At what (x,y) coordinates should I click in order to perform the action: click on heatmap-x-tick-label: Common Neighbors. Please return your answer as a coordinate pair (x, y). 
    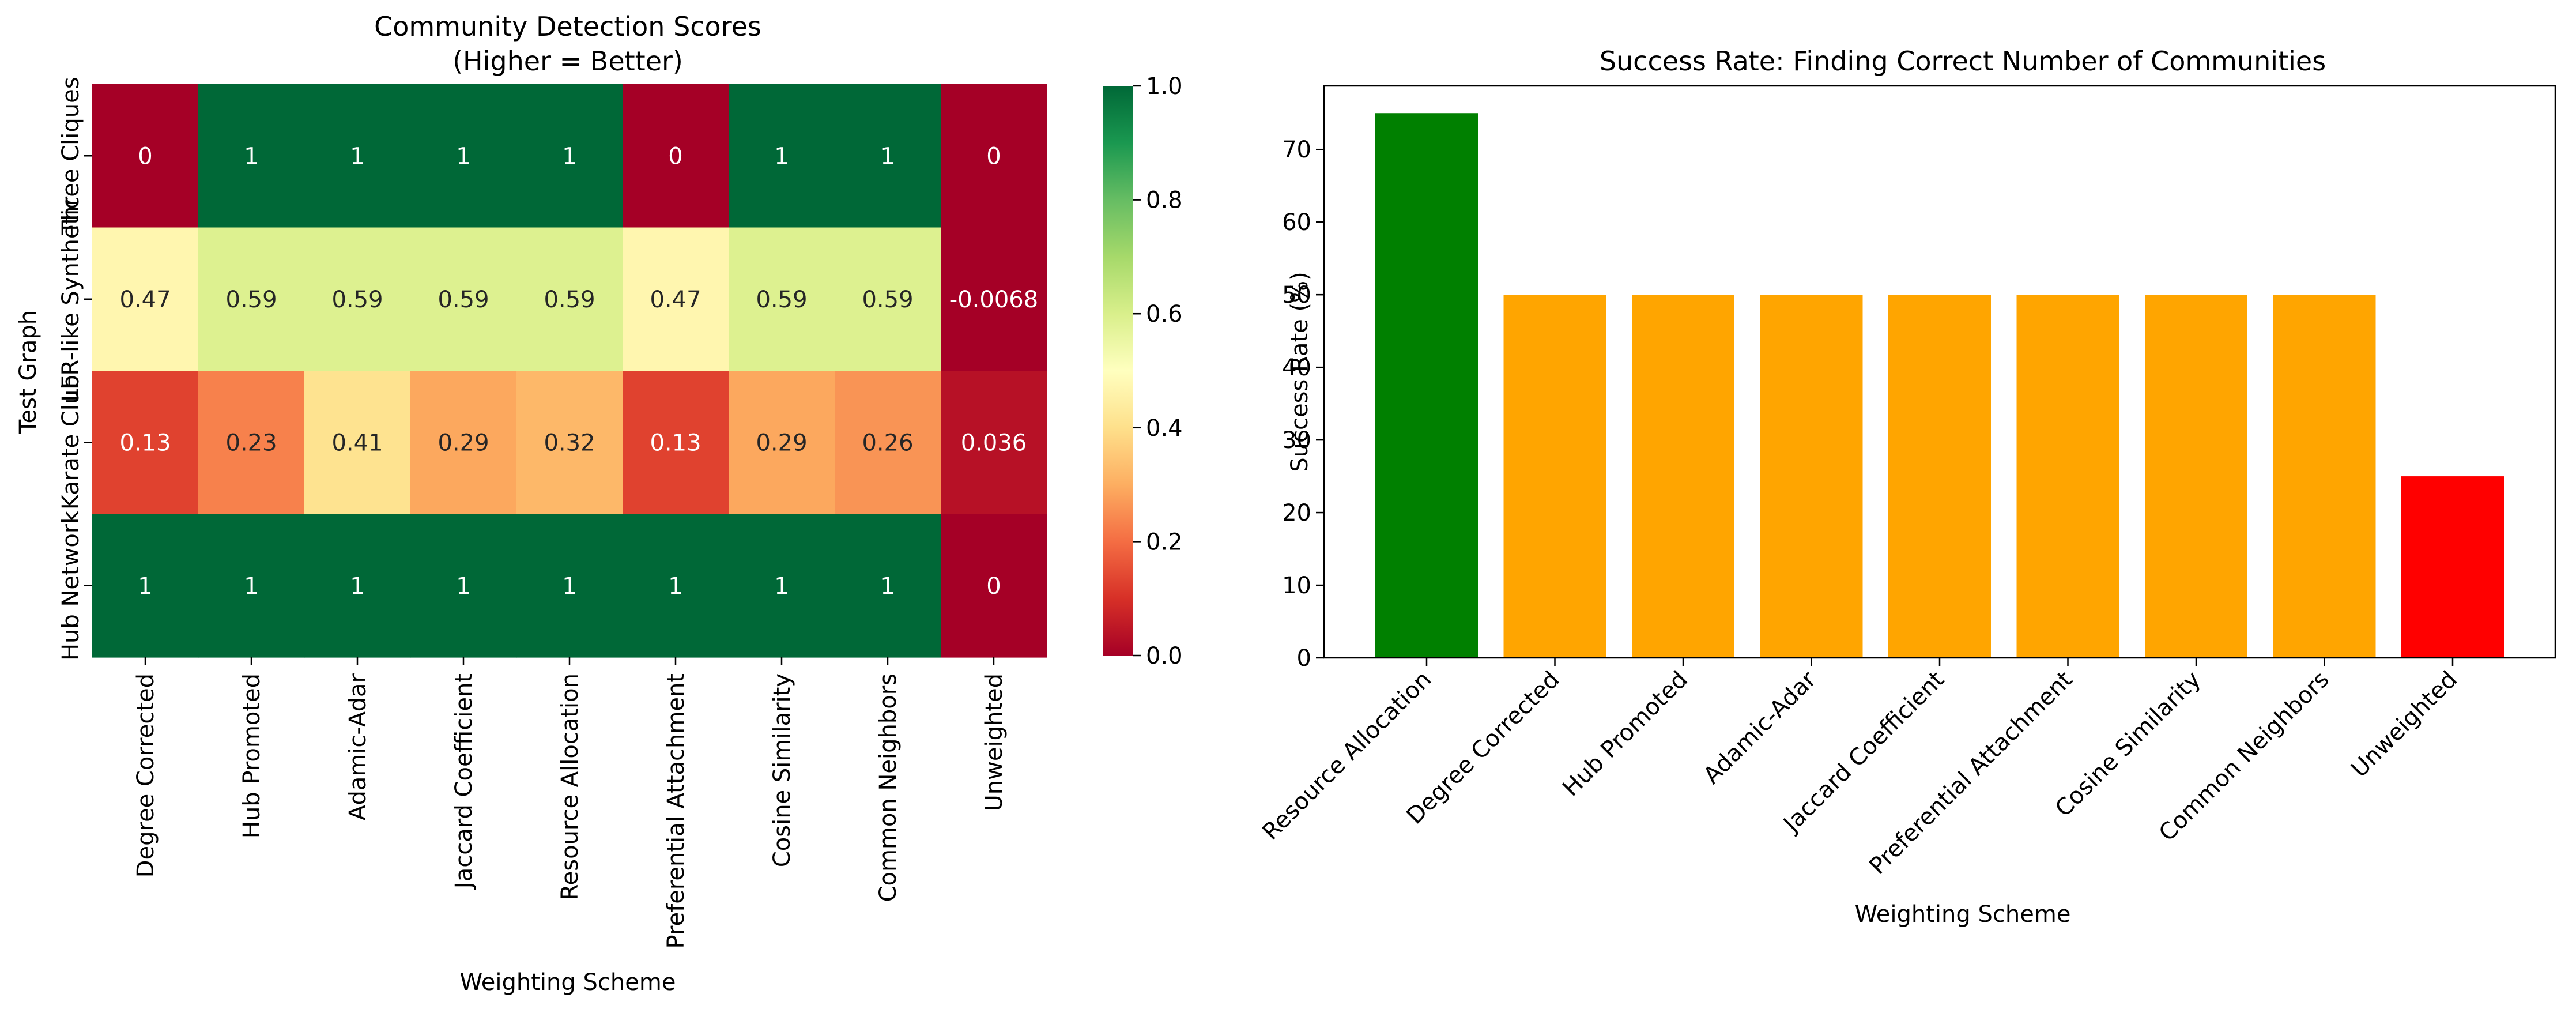
    Looking at the image, I should click on (888, 787).